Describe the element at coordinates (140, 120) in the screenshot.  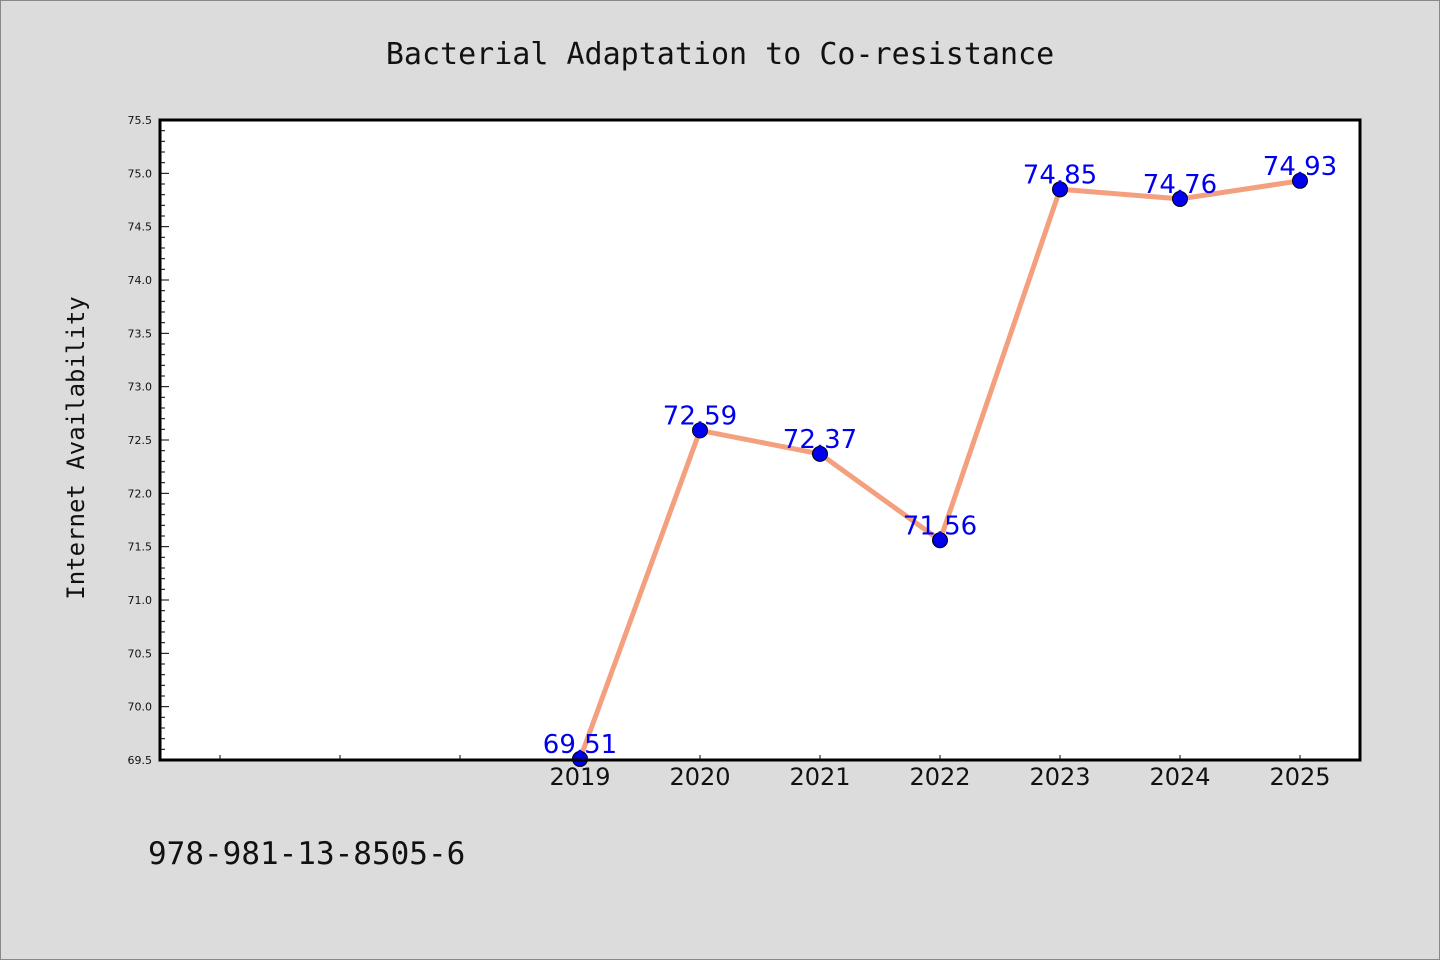
I see `y-tick-label: 75.5` at that location.